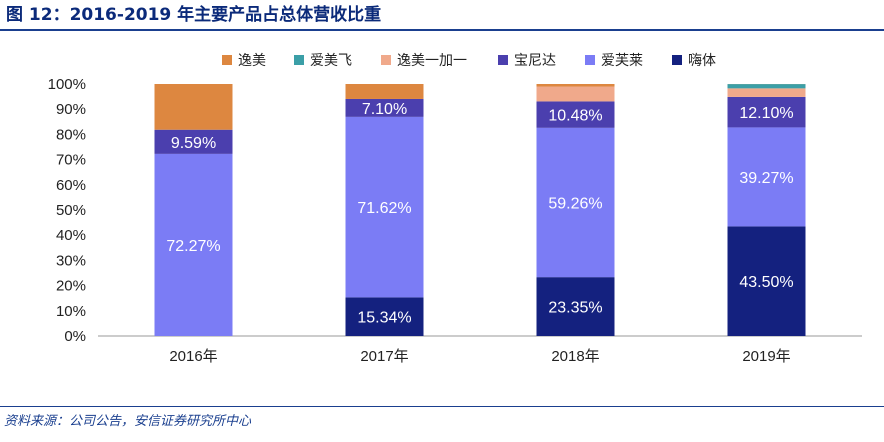  Describe the element at coordinates (67, 84) in the screenshot. I see `y-tick-label: 100%` at that location.